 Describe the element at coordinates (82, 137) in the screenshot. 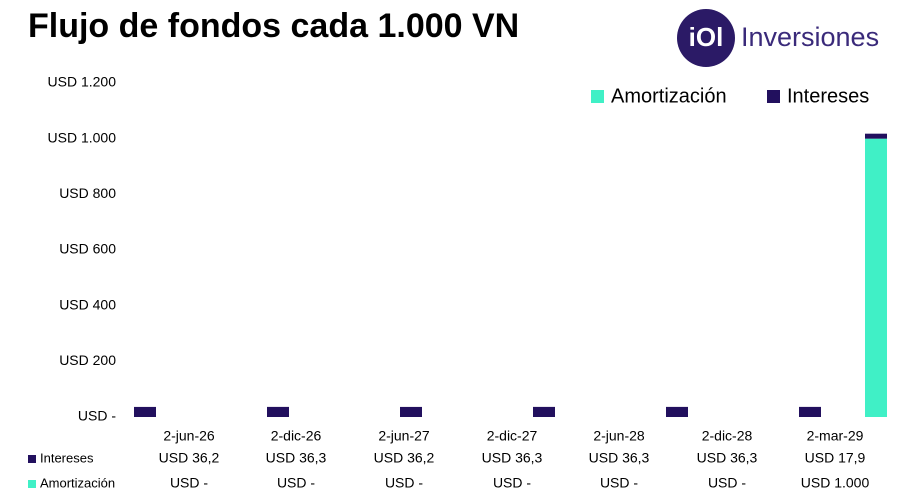

I see `y-tick-label: USD 1.000` at that location.